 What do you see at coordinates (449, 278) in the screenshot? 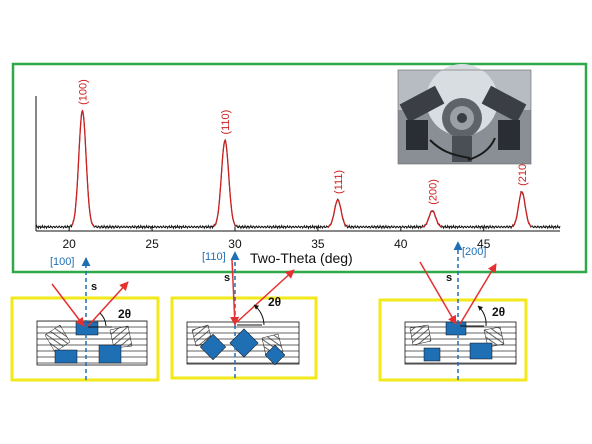
I see `scatter-vector-label-200: s` at bounding box center [449, 278].